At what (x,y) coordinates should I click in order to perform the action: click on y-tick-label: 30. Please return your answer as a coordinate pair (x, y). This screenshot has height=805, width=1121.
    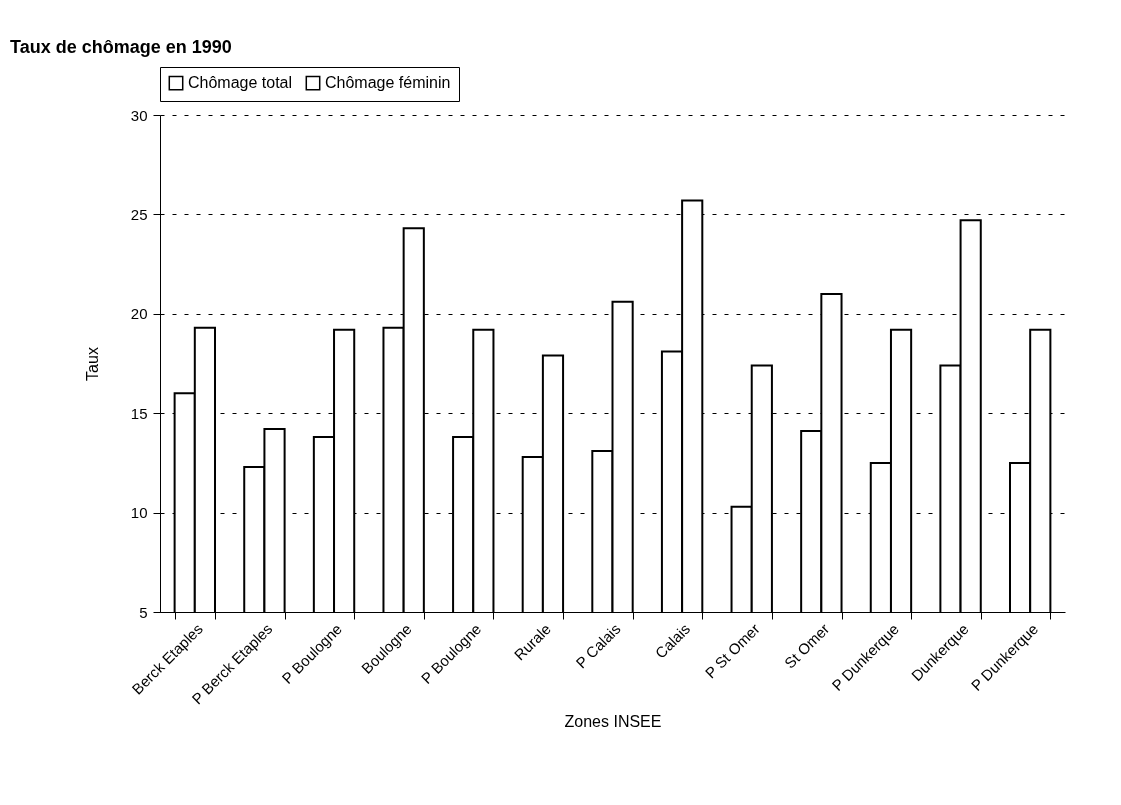
    Looking at the image, I should click on (139, 115).